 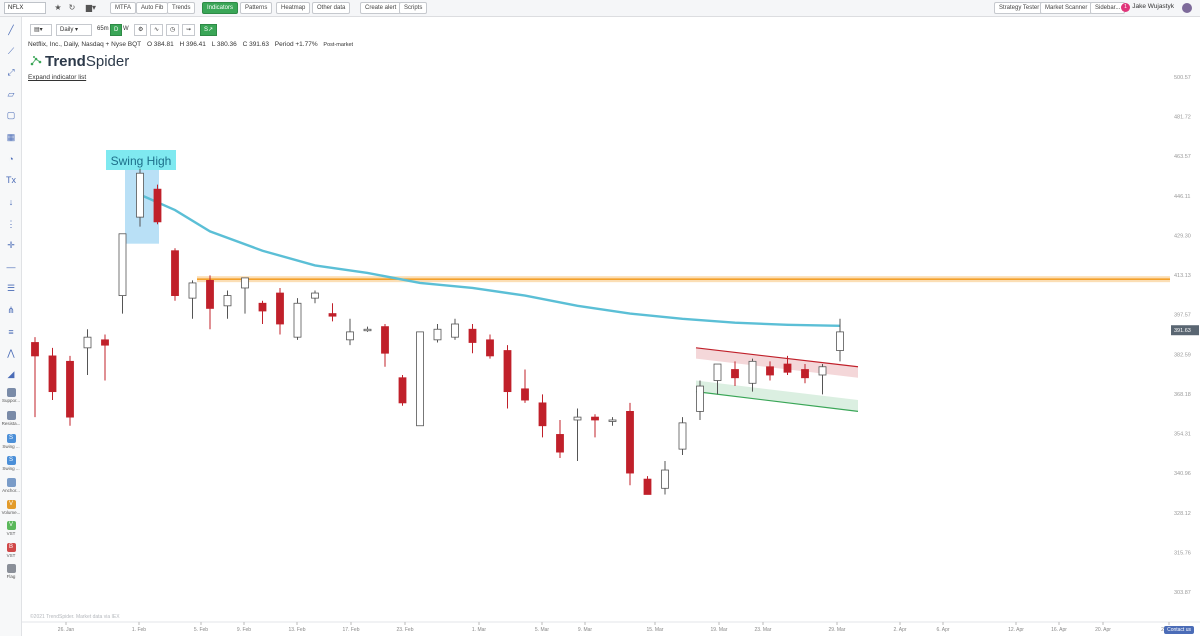 What do you see at coordinates (11, 353) in the screenshot?
I see `zigzag-icon: ⋀` at bounding box center [11, 353].